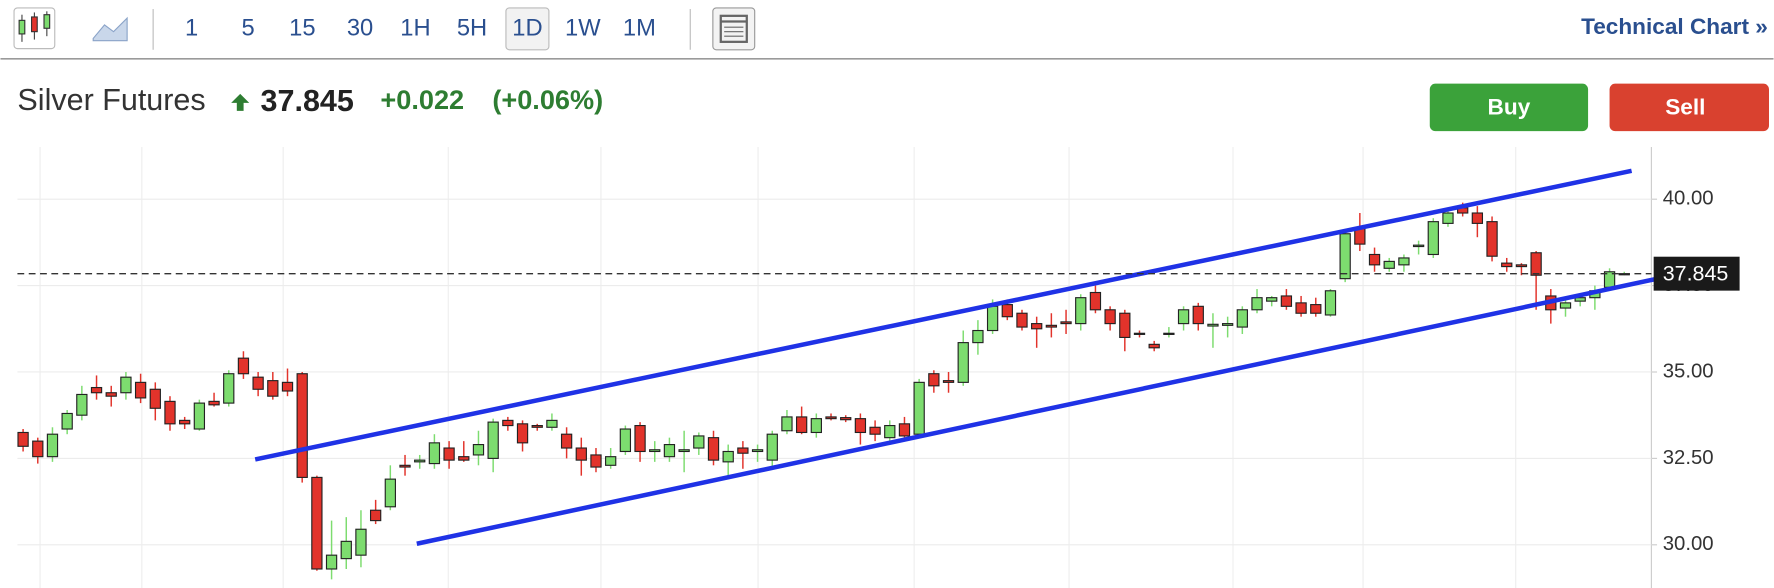 The width and height of the screenshot is (1774, 588). I want to click on line-icon, so click(110, 29).